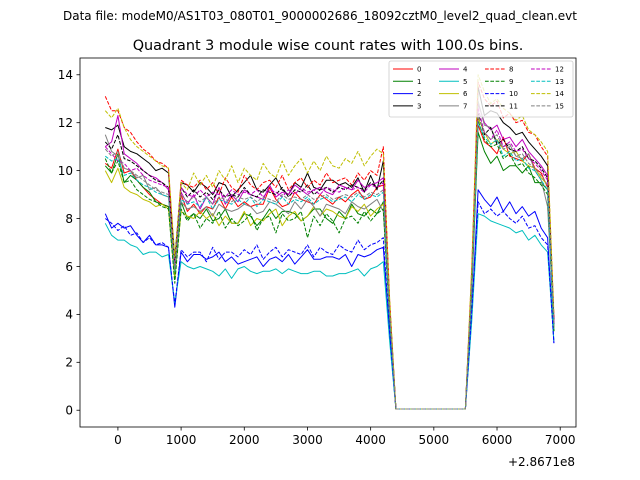  Describe the element at coordinates (419, 82) in the screenshot. I see `legend-label-1: 1` at that location.